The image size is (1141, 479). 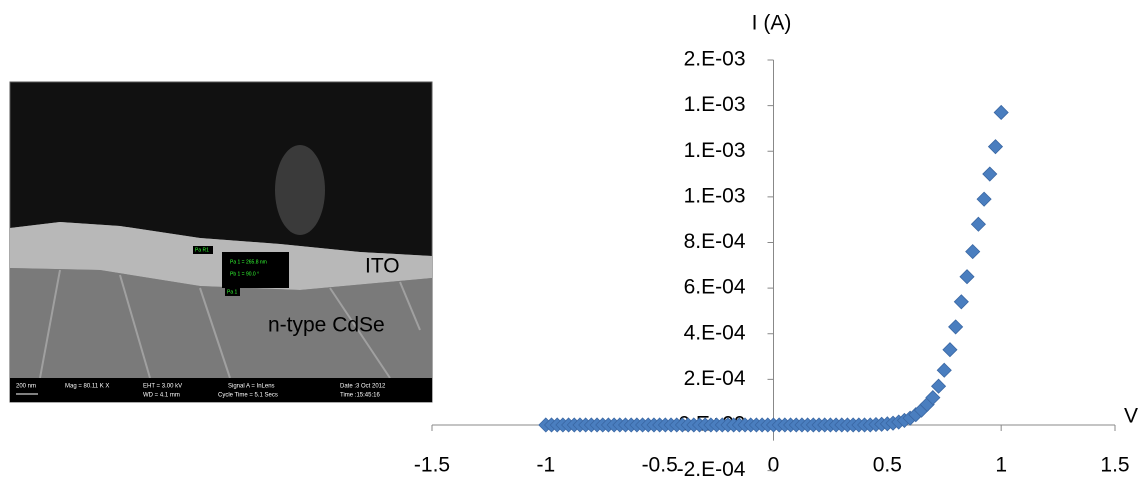 I want to click on y-tick-label: 4.E-04, so click(x=715, y=332).